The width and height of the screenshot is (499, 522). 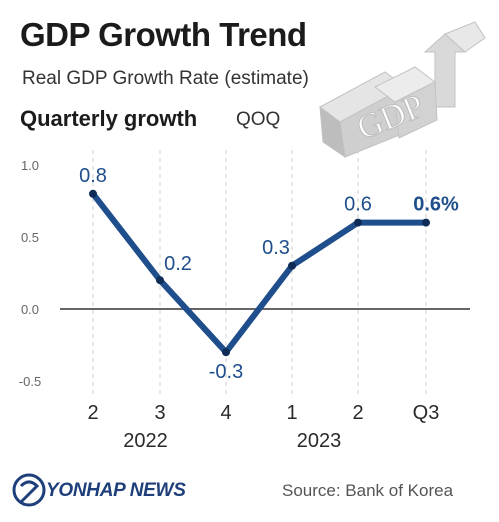 I want to click on data-label: 0.8, so click(x=93, y=176).